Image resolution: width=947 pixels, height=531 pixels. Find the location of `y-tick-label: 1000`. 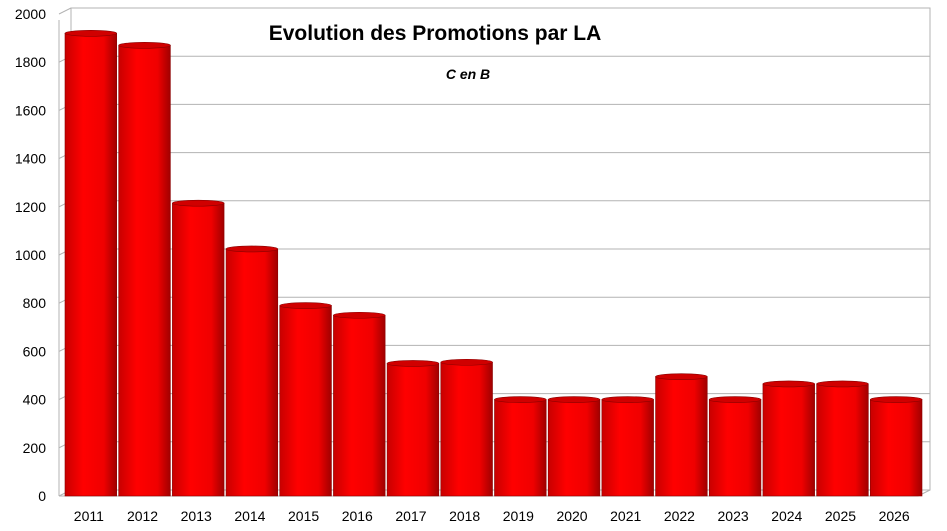

y-tick-label: 1000 is located at coordinates (30, 255).